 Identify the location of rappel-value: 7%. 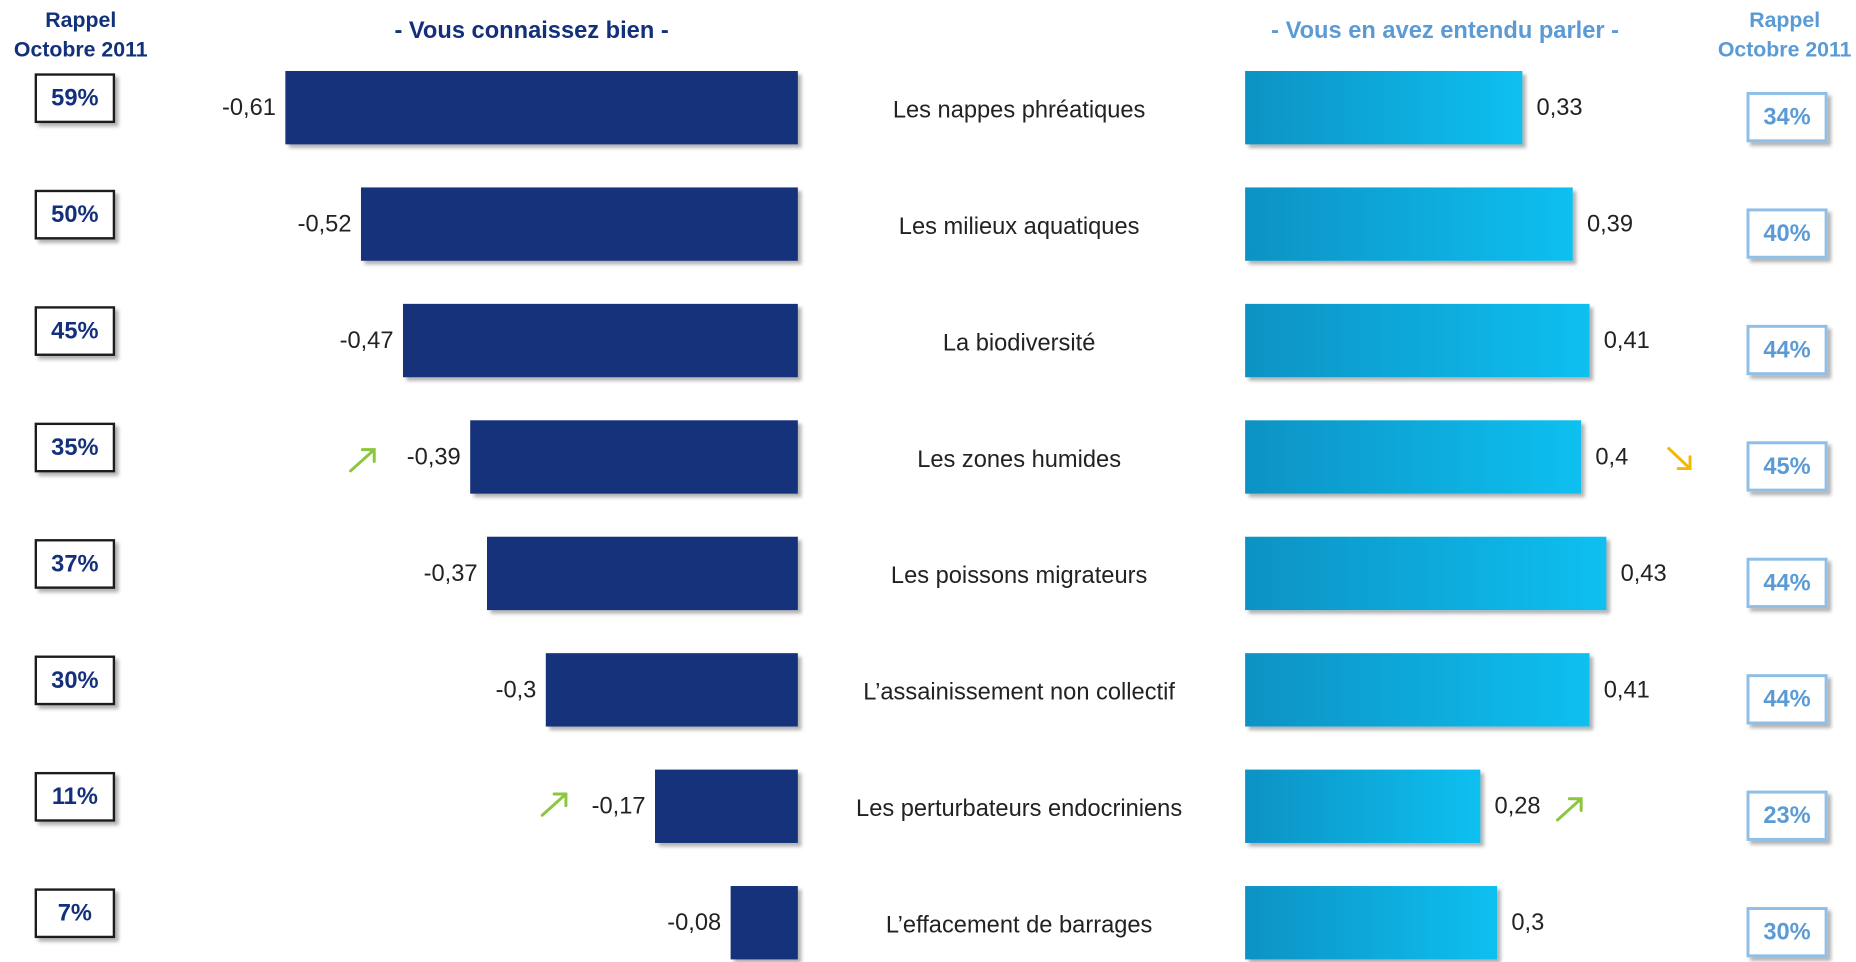
(75, 914).